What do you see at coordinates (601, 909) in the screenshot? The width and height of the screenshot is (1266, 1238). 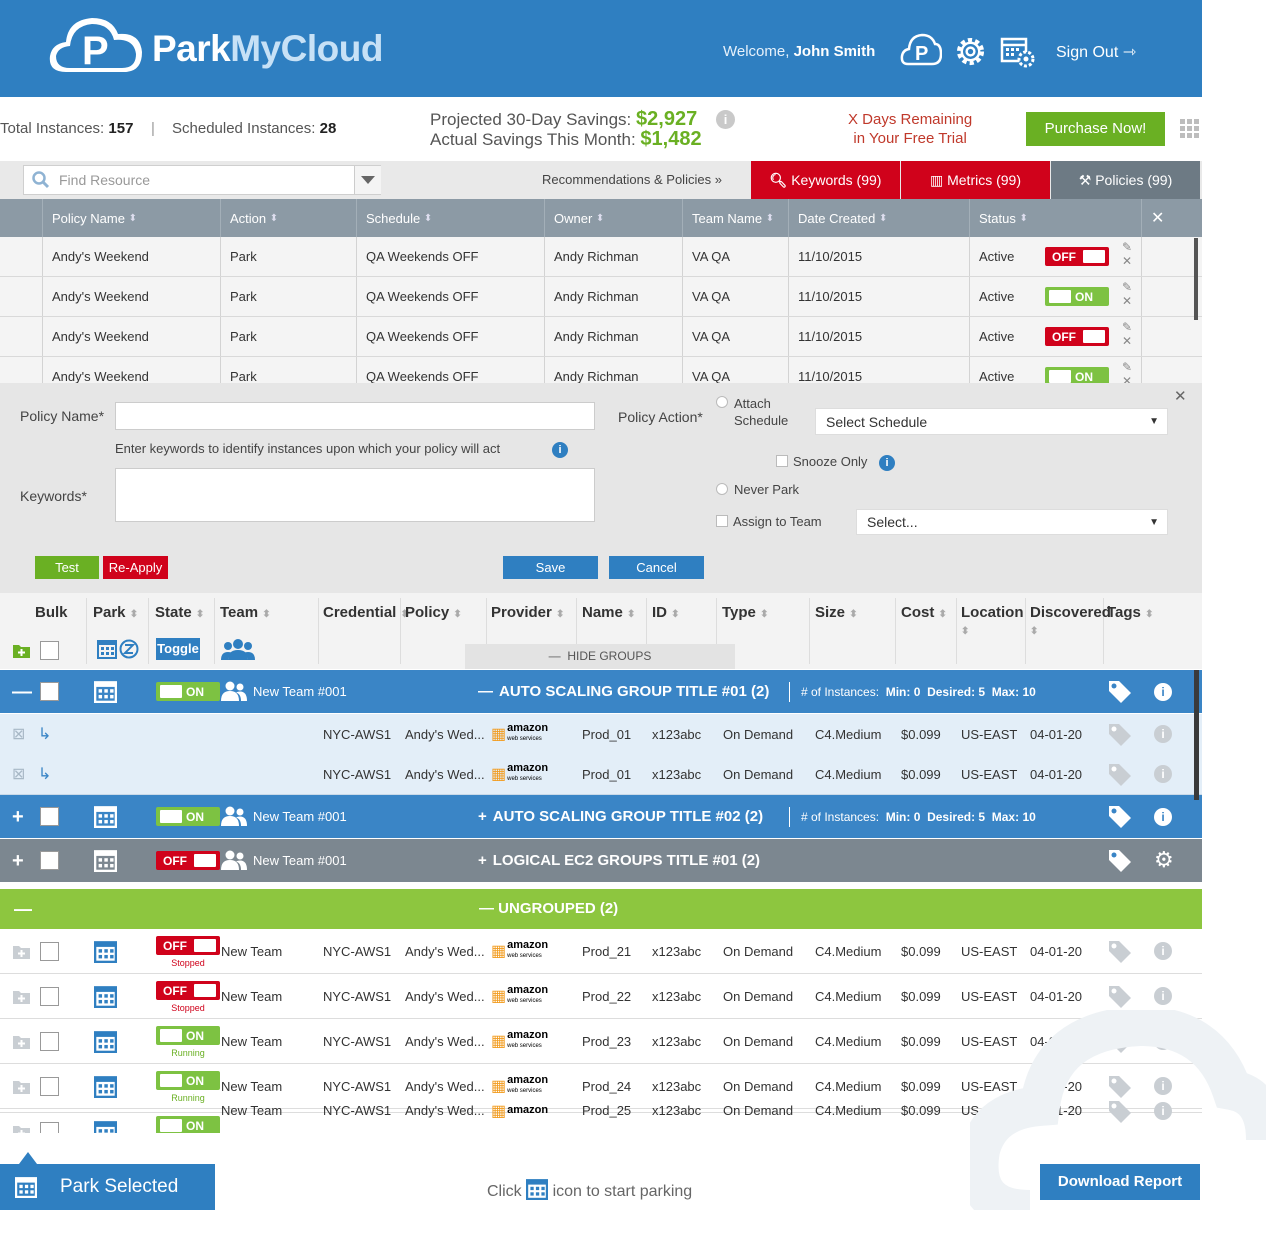 I see `ungrouped-row: — — UNGROUPED (2)` at bounding box center [601, 909].